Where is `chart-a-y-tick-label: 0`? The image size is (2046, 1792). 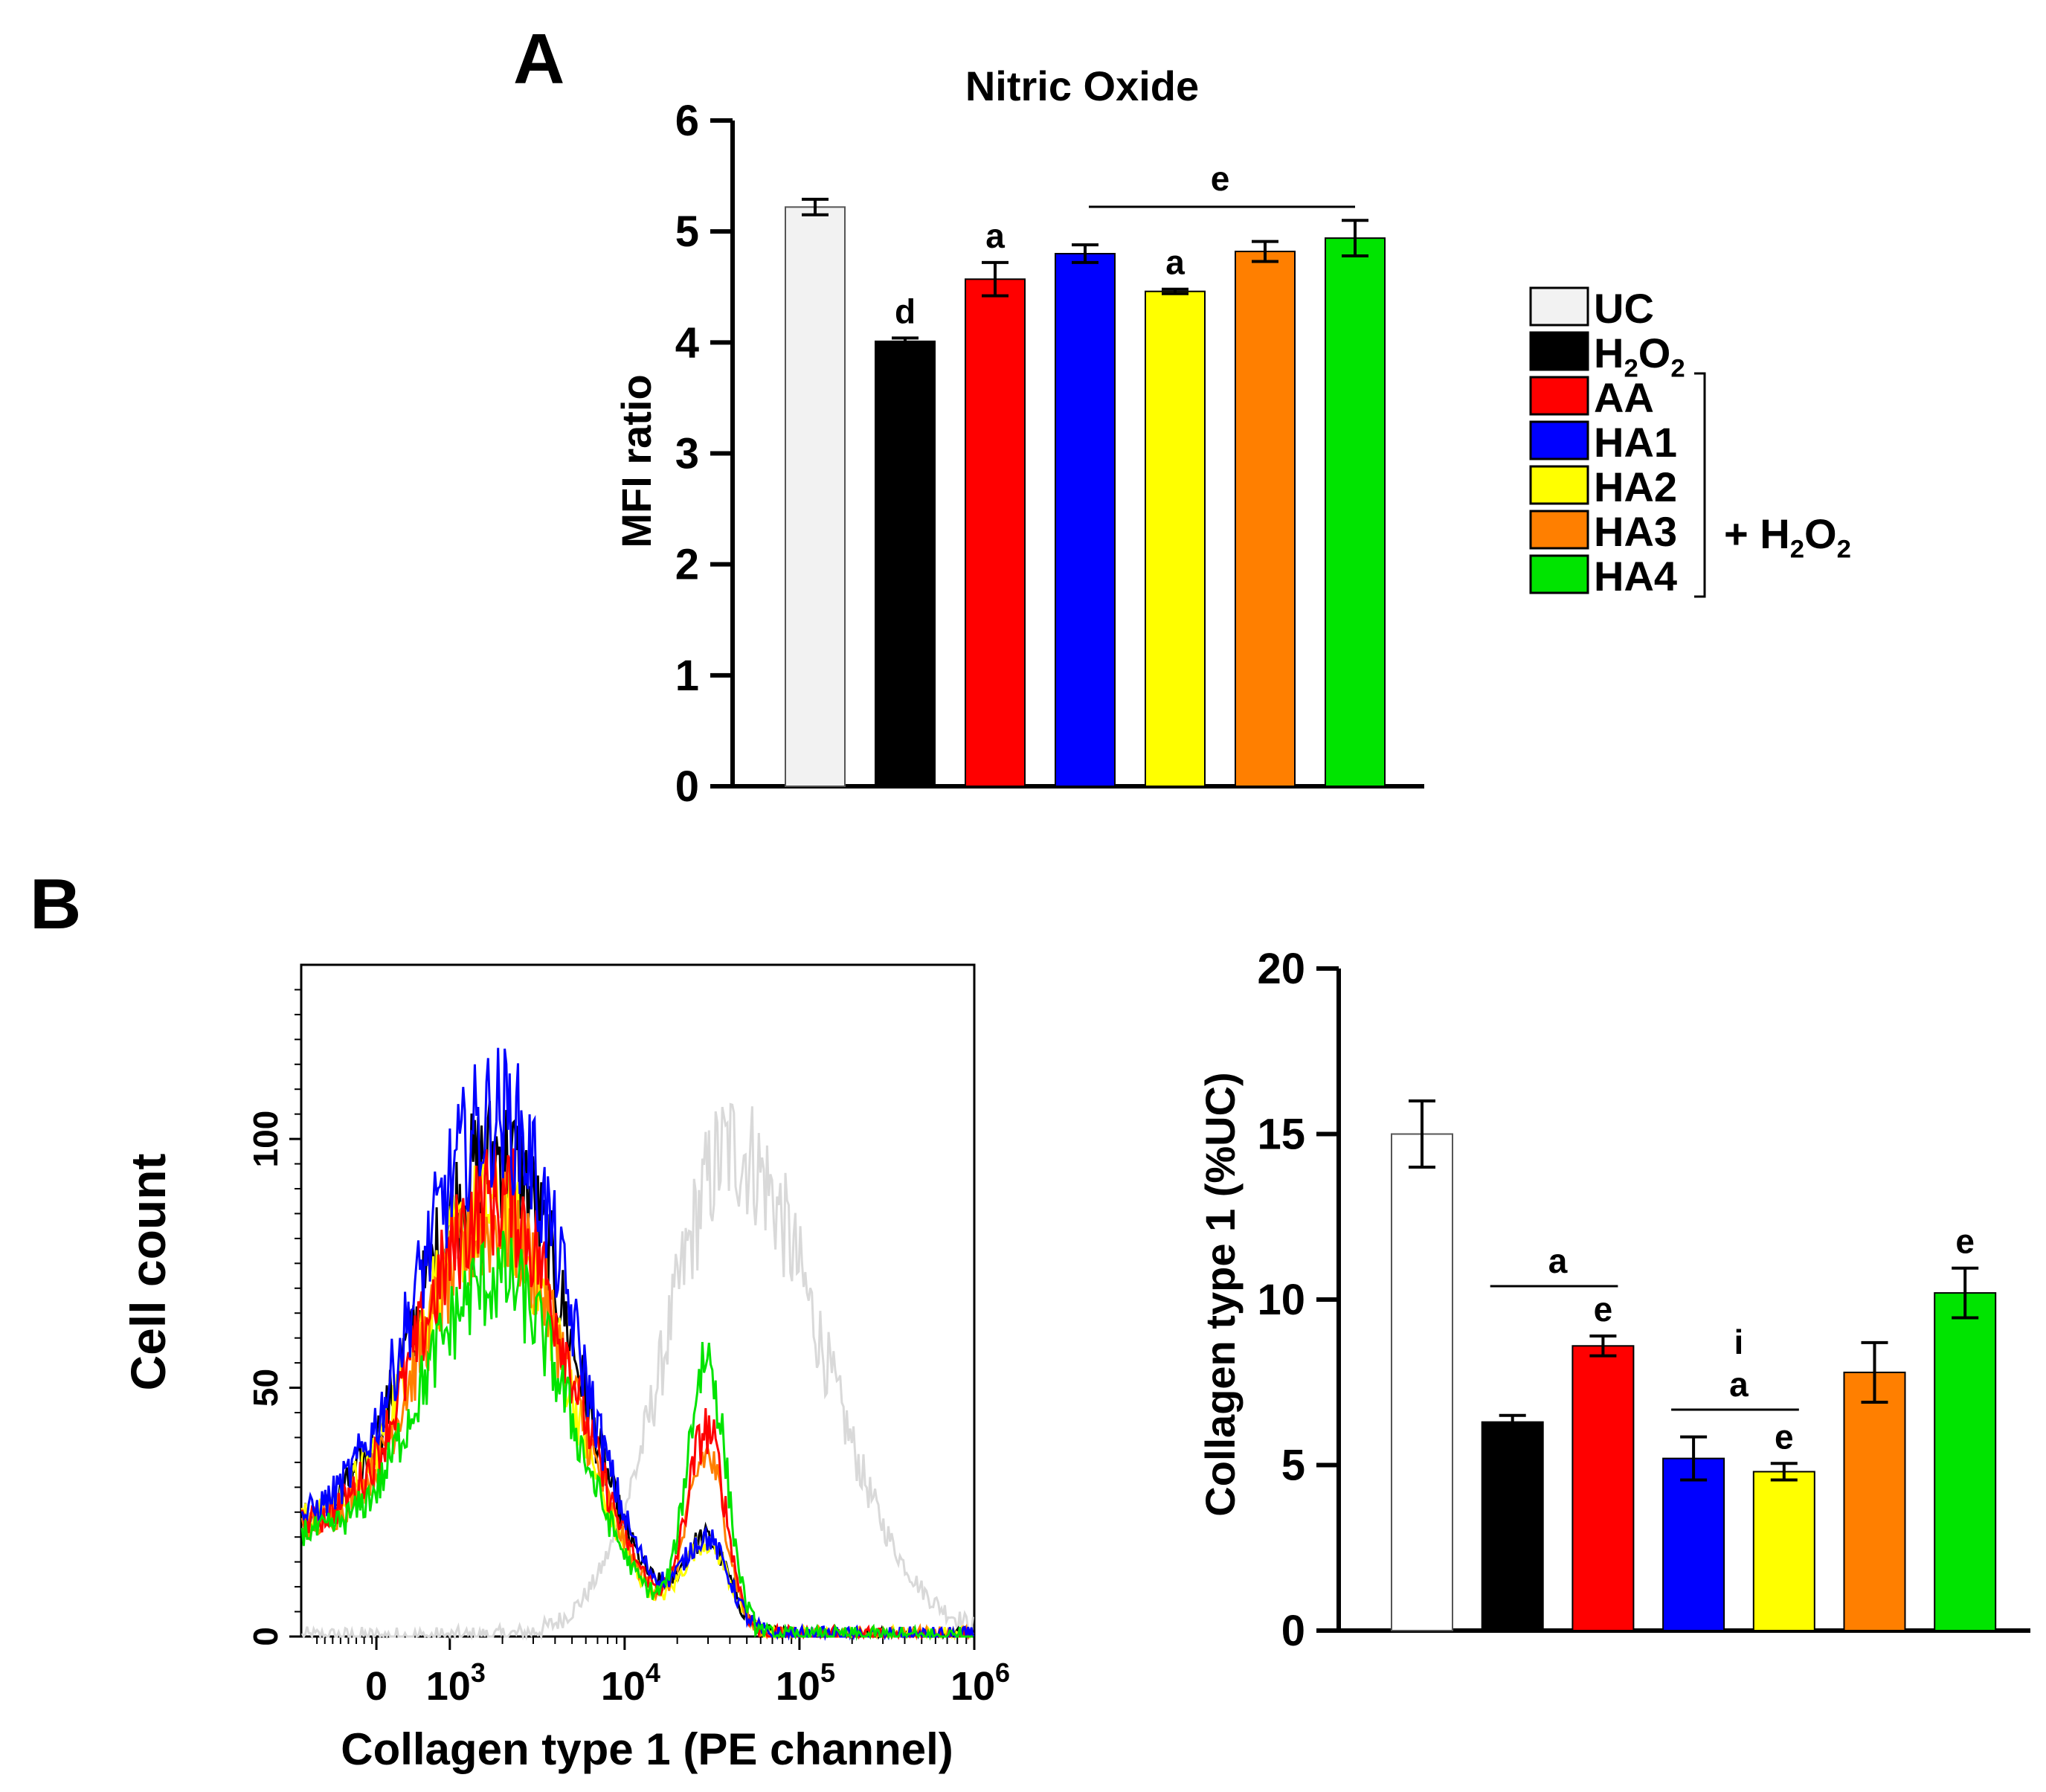 chart-a-y-tick-label: 0 is located at coordinates (687, 787).